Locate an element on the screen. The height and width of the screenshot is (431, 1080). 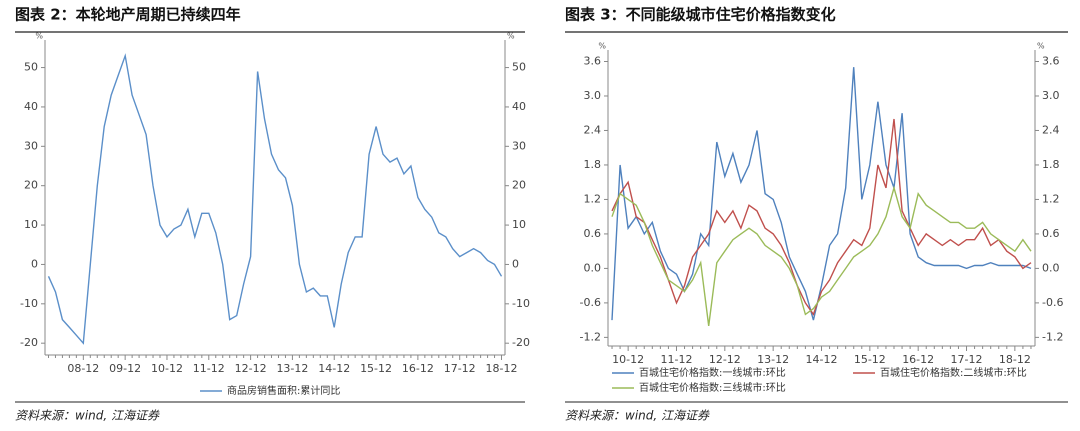
legend-label: 百城住宅价格指数:二线城市:环比 is located at coordinates (953, 372).